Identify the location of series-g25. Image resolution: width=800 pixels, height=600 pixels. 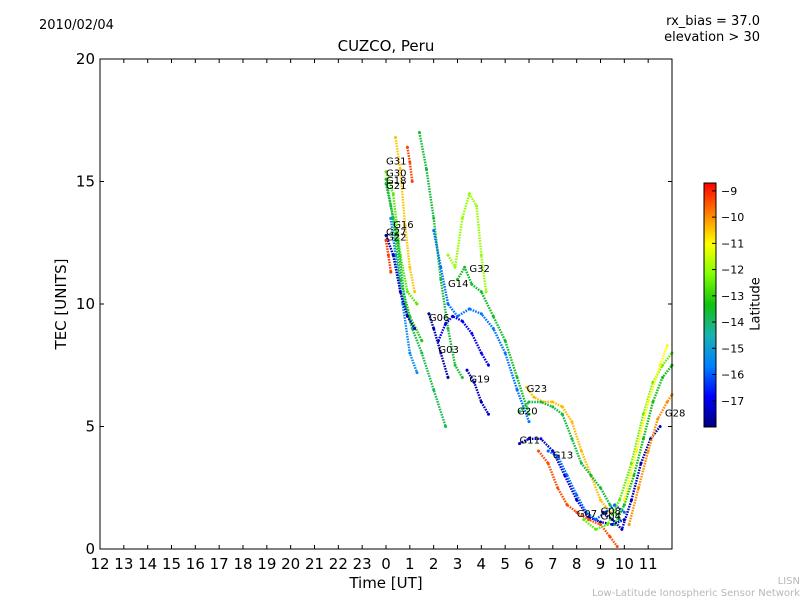
(578, 498).